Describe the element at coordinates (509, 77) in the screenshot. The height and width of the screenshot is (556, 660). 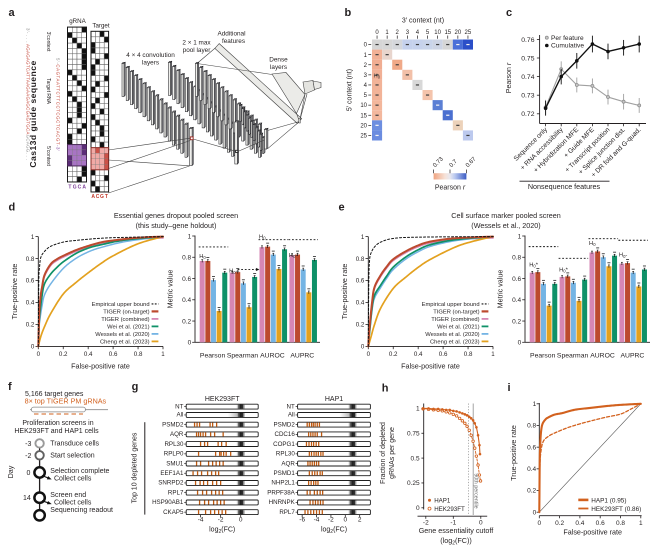
I see `svg-text: Pearson r` at that location.